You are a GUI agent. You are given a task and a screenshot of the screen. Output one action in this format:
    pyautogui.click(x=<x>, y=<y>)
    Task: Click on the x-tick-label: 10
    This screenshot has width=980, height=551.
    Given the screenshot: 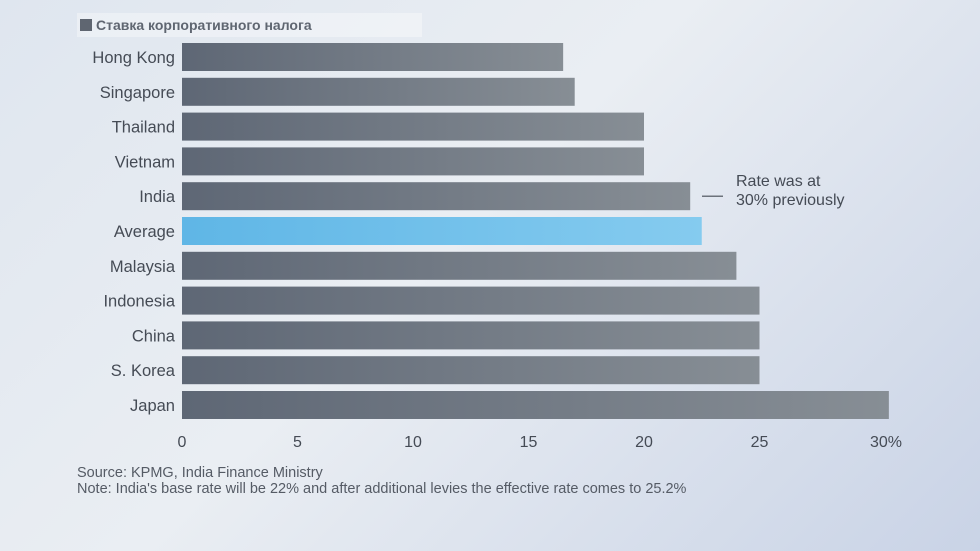 What is the action you would take?
    pyautogui.click(x=413, y=442)
    